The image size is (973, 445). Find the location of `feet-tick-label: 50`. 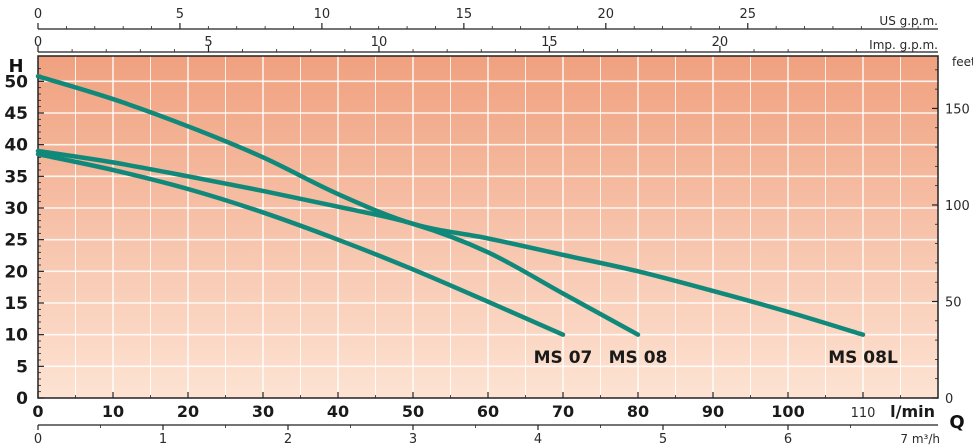

feet-tick-label: 50 is located at coordinates (953, 302).